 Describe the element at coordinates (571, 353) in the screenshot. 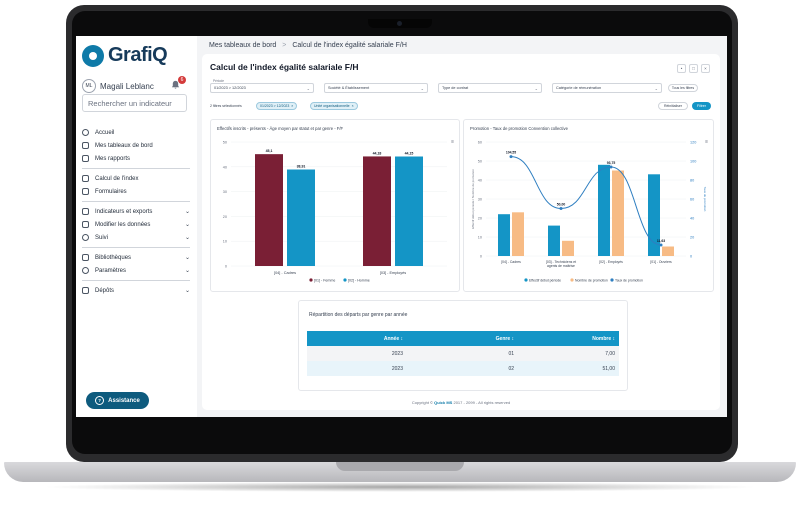

I see `table-cell: 7,00` at that location.